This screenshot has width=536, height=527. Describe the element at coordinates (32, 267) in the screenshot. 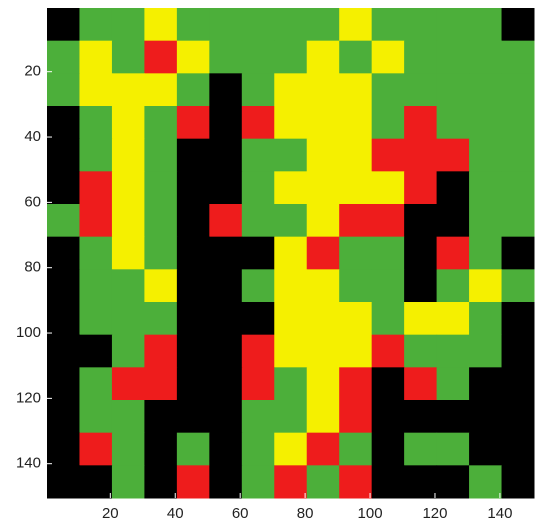

I see `y-tick-label: 80` at that location.